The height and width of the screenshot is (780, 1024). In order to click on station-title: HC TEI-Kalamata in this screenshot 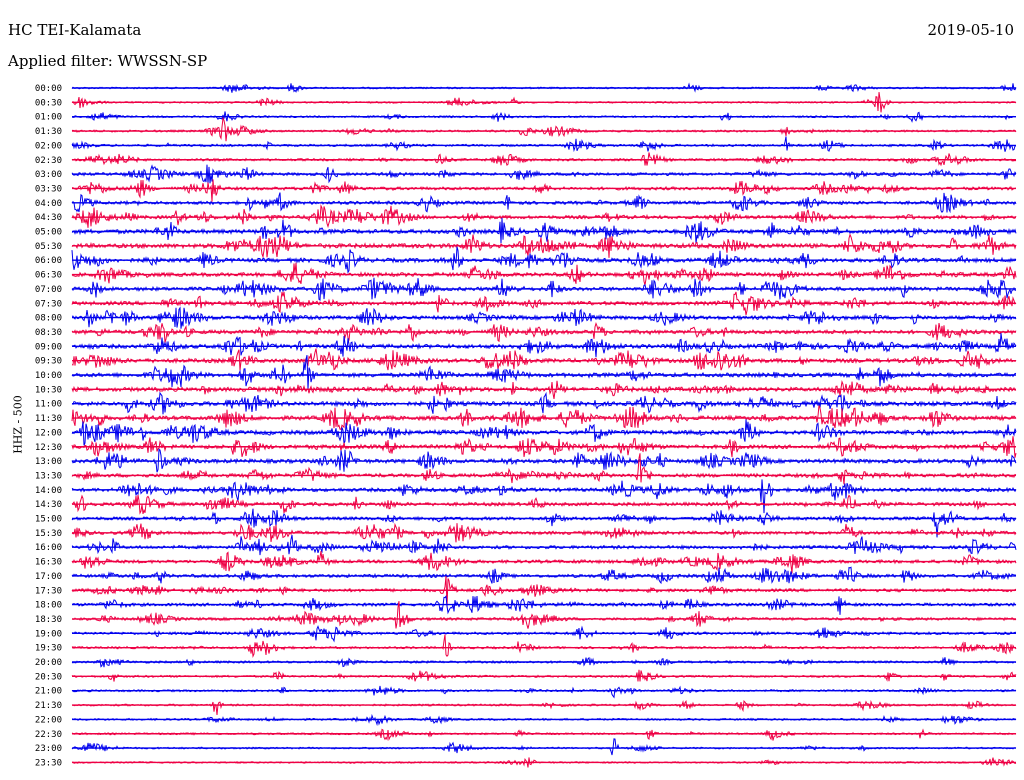, I will do `click(75, 30)`.